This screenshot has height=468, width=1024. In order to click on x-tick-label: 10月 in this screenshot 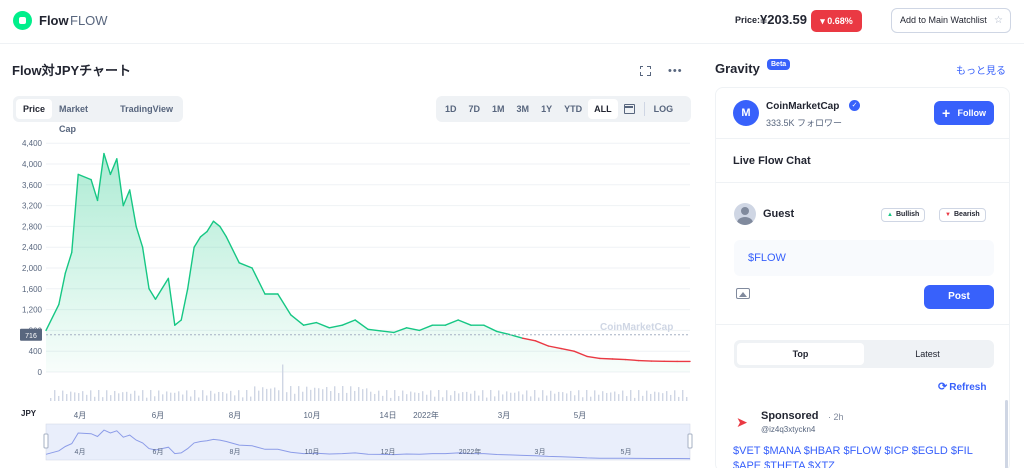, I will do `click(312, 415)`.